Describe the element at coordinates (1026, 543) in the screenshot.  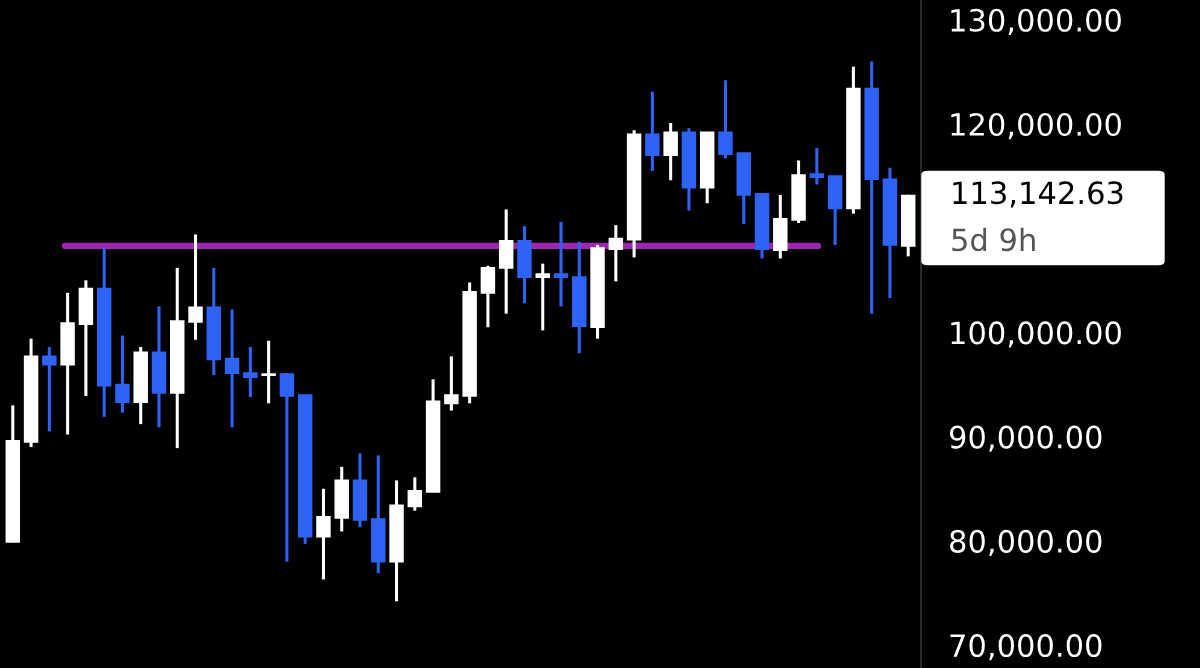
I see `y-tick-label: 80,000.00` at that location.